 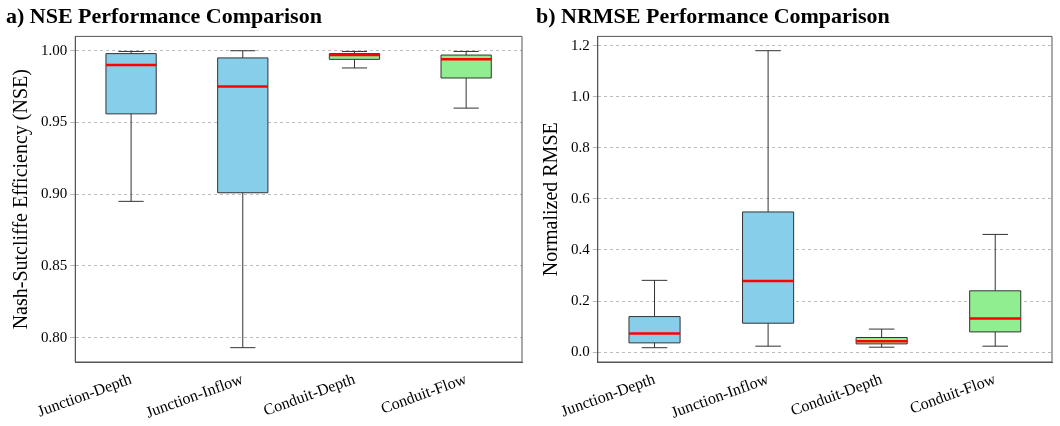 What do you see at coordinates (581, 248) in the screenshot?
I see `y-tick-label: 0.4` at bounding box center [581, 248].